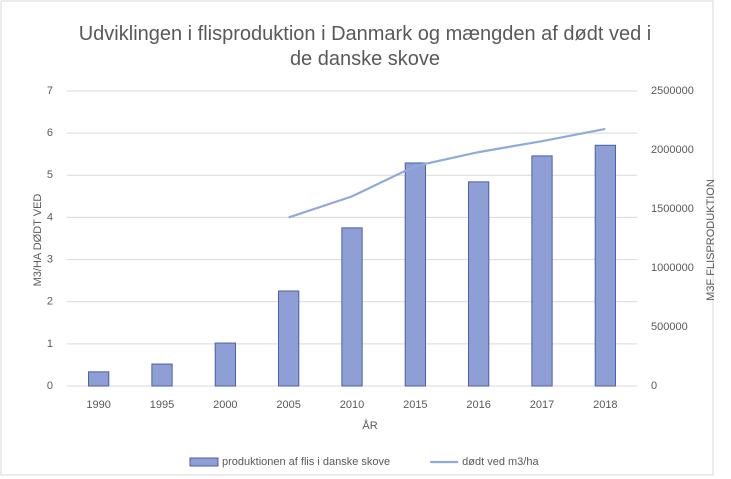  Describe the element at coordinates (669, 327) in the screenshot. I see `y2-tick-label: 500000` at that location.